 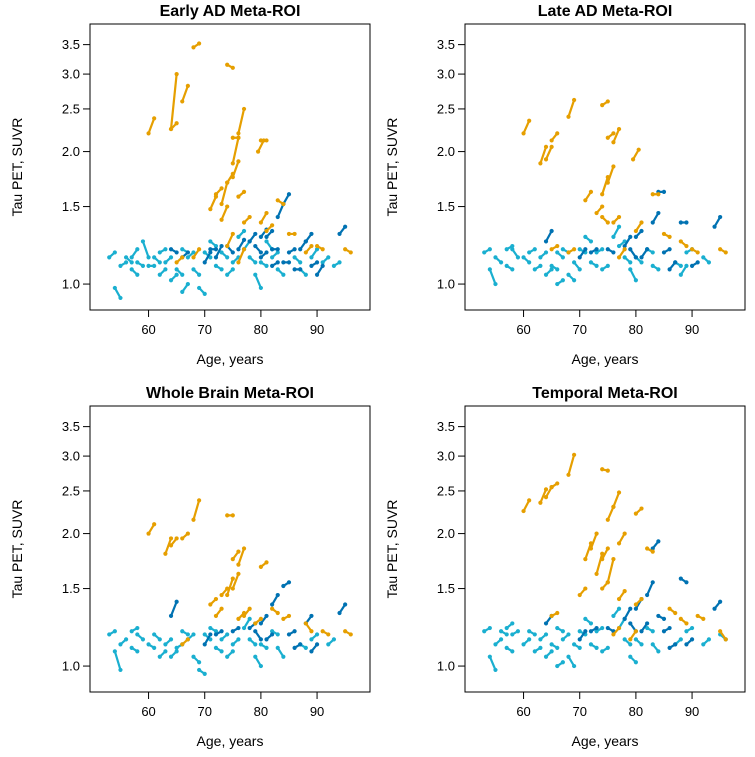 I want to click on series-orange, so click(x=249, y=153).